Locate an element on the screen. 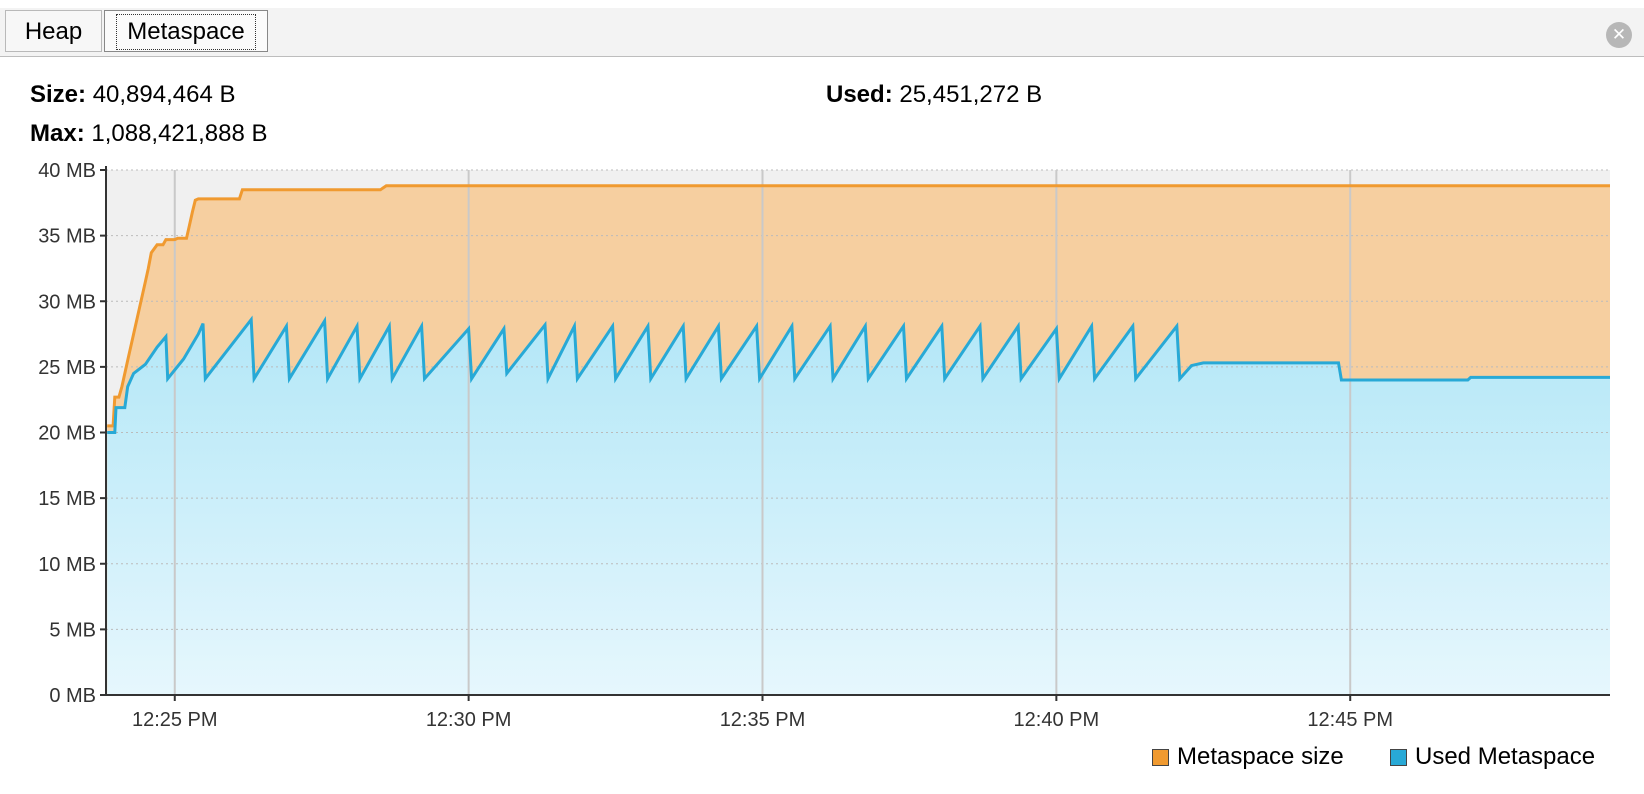 The width and height of the screenshot is (1644, 794). used-label: Used: is located at coordinates (859, 94).